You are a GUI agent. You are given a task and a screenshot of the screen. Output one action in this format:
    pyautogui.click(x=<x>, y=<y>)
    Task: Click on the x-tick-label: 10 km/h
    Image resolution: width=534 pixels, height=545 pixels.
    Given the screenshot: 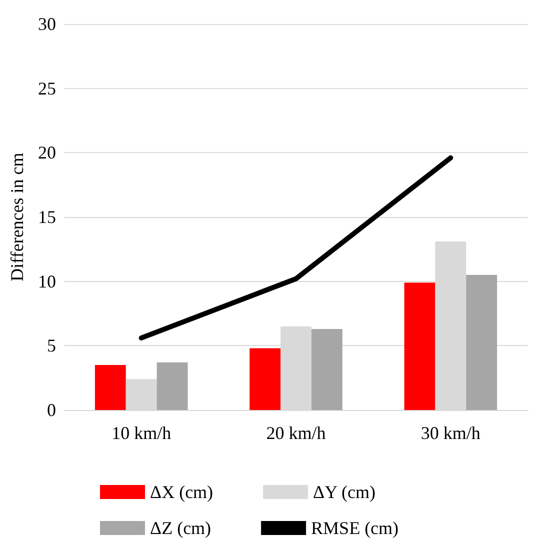 What is the action you would take?
    pyautogui.click(x=142, y=433)
    